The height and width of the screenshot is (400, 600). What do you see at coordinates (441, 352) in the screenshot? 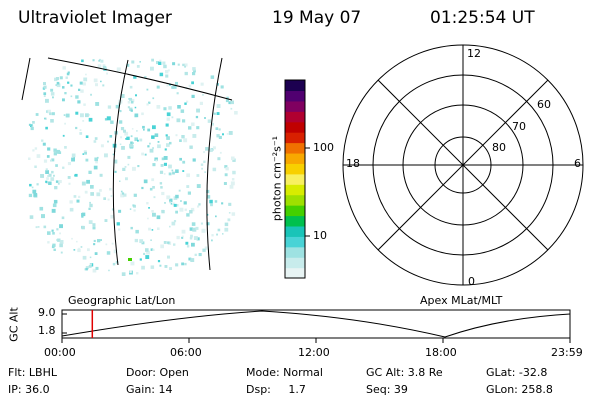
I see `timeline-x-tick: 18:00` at bounding box center [441, 352].